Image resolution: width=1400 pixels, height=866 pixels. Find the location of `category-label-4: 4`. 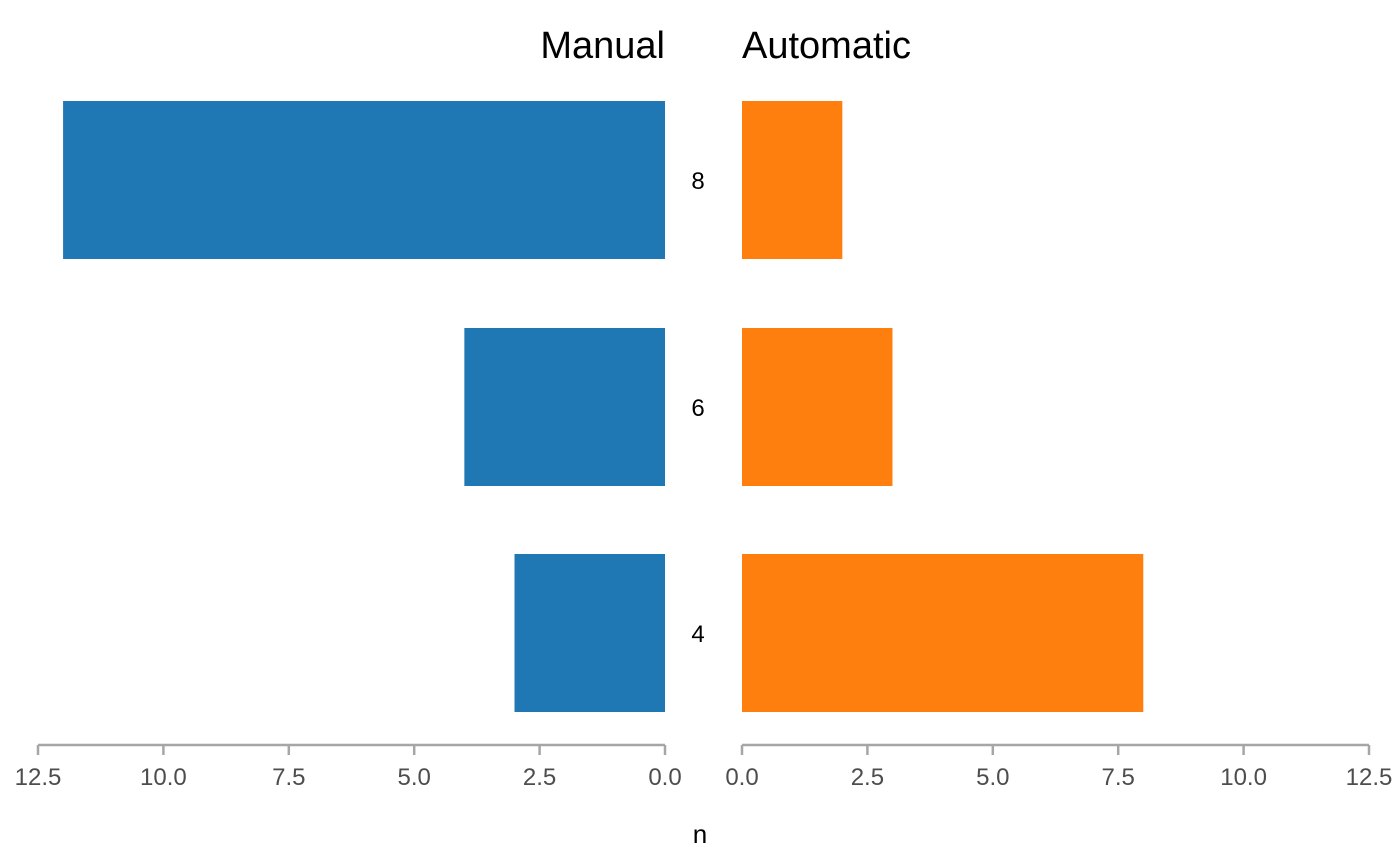

category-label-4: 4 is located at coordinates (697, 634).